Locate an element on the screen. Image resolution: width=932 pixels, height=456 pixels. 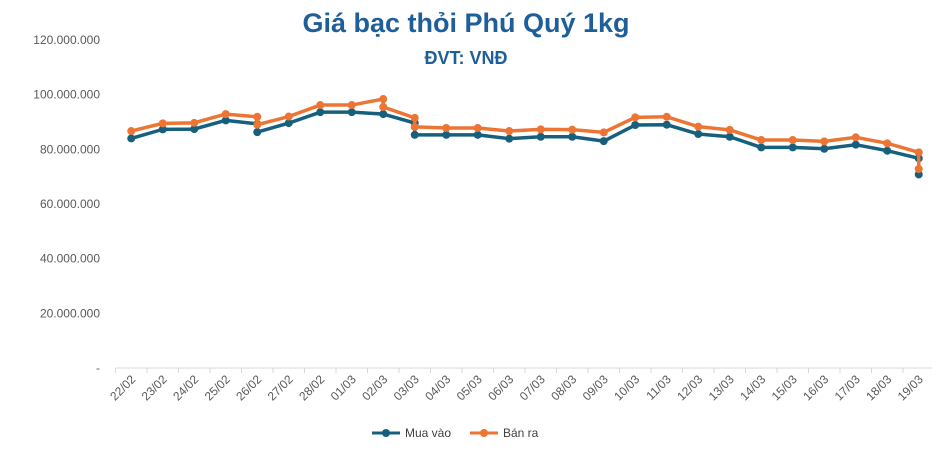
x-tick-label: 09/03 is located at coordinates (595, 387).